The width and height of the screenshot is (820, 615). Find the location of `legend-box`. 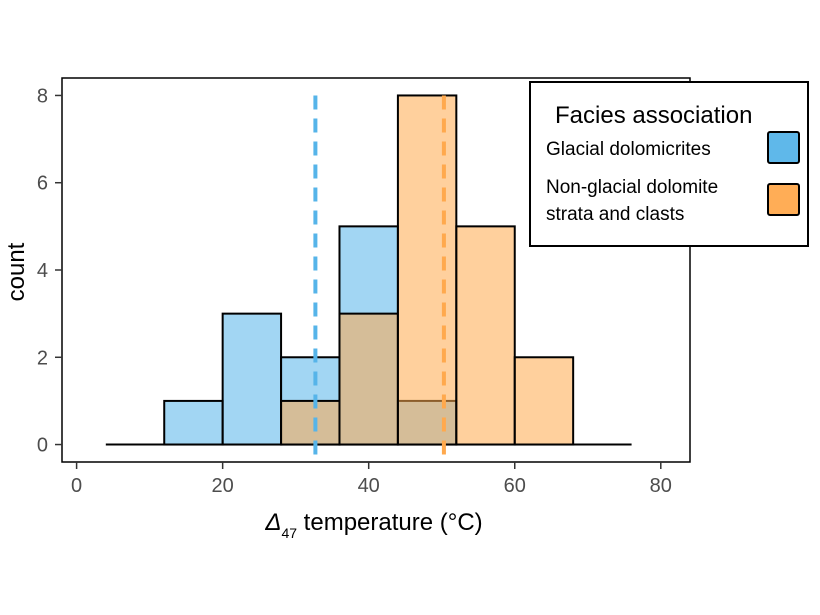

legend-box is located at coordinates (669, 164).